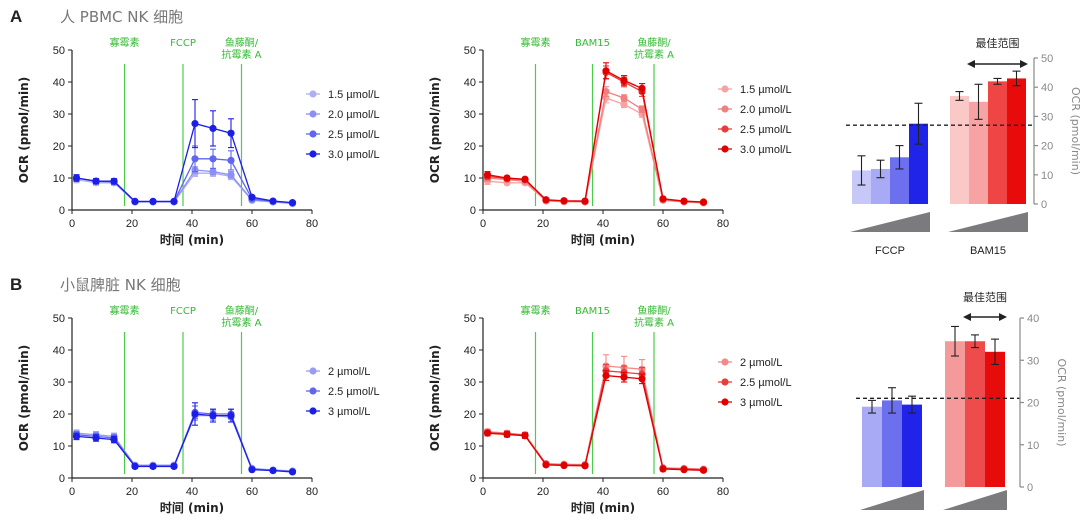 The width and height of the screenshot is (1080, 527). What do you see at coordinates (723, 492) in the screenshot?
I see `x-tick-label: 80` at bounding box center [723, 492].